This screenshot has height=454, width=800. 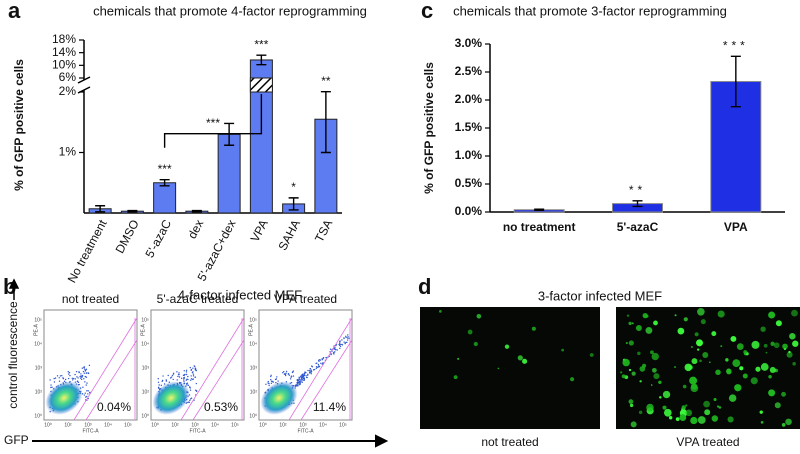 What do you see at coordinates (114, 407) in the screenshot?
I see `percent: 0.04%` at bounding box center [114, 407].